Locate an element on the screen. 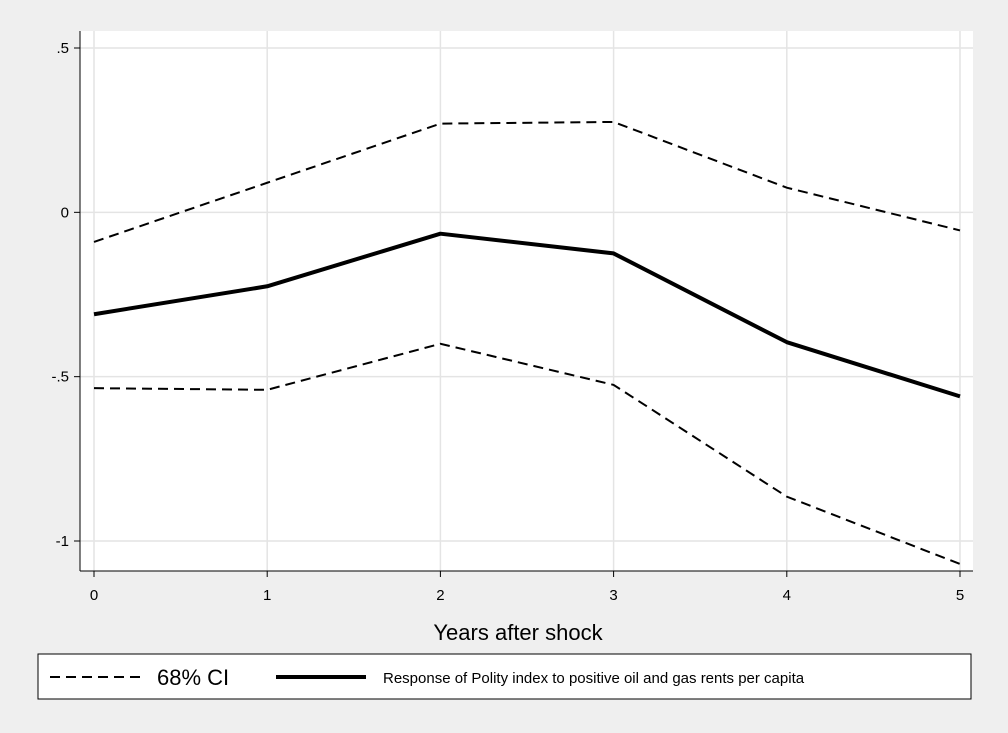 The image size is (1008, 733). legend-box is located at coordinates (504, 676).